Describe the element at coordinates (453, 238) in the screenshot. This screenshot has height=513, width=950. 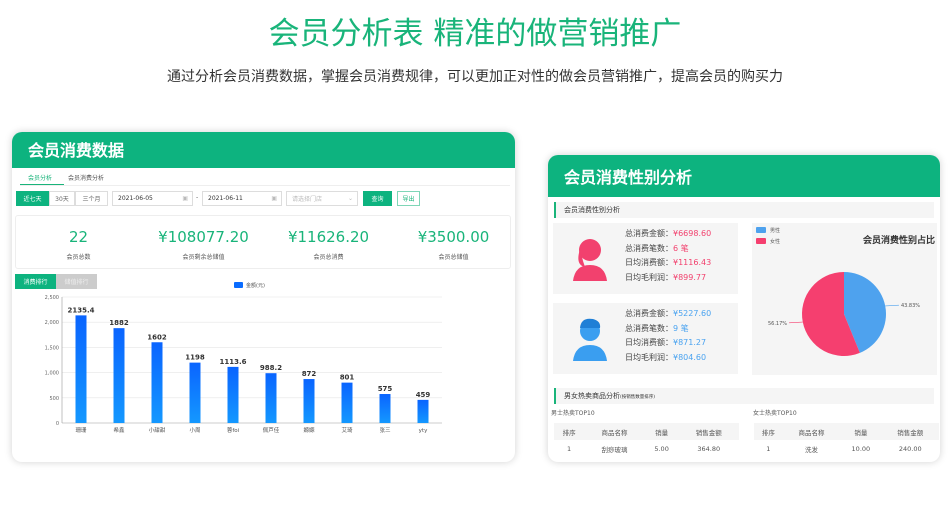
I see `stat-total-deposit: ¥3500.00 会员总储值` at that location.